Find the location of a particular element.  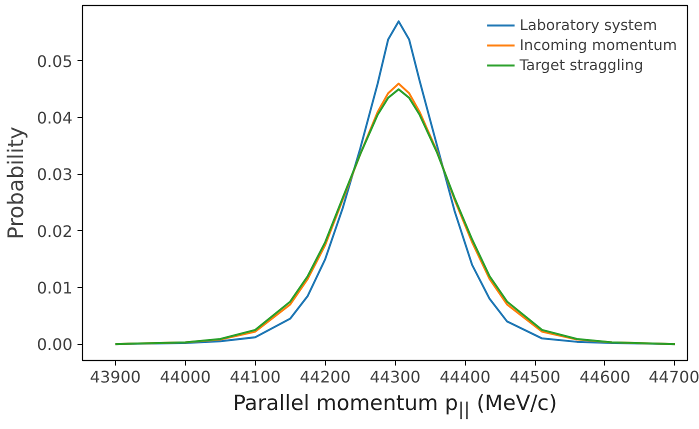

x-tick-label: 44700 is located at coordinates (673, 377).